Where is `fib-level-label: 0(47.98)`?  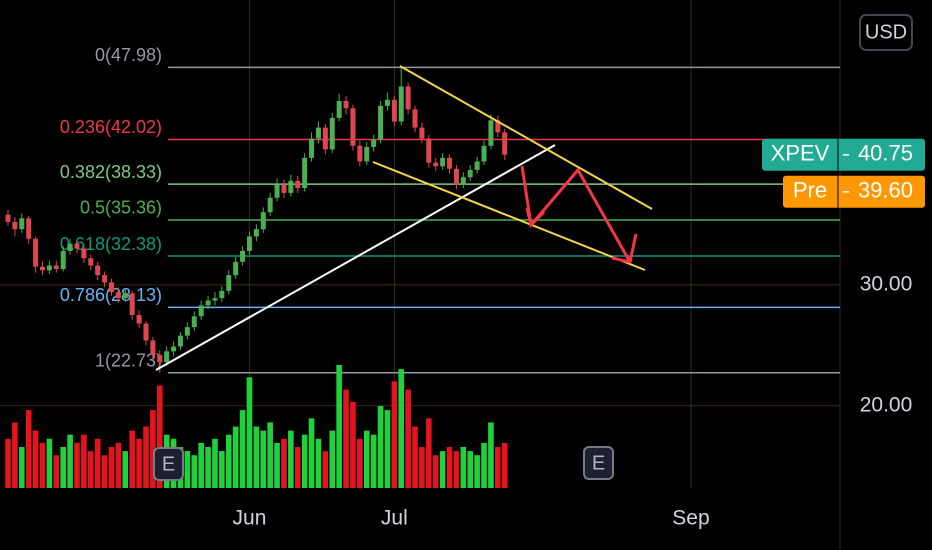
fib-level-label: 0(47.98) is located at coordinates (128, 55).